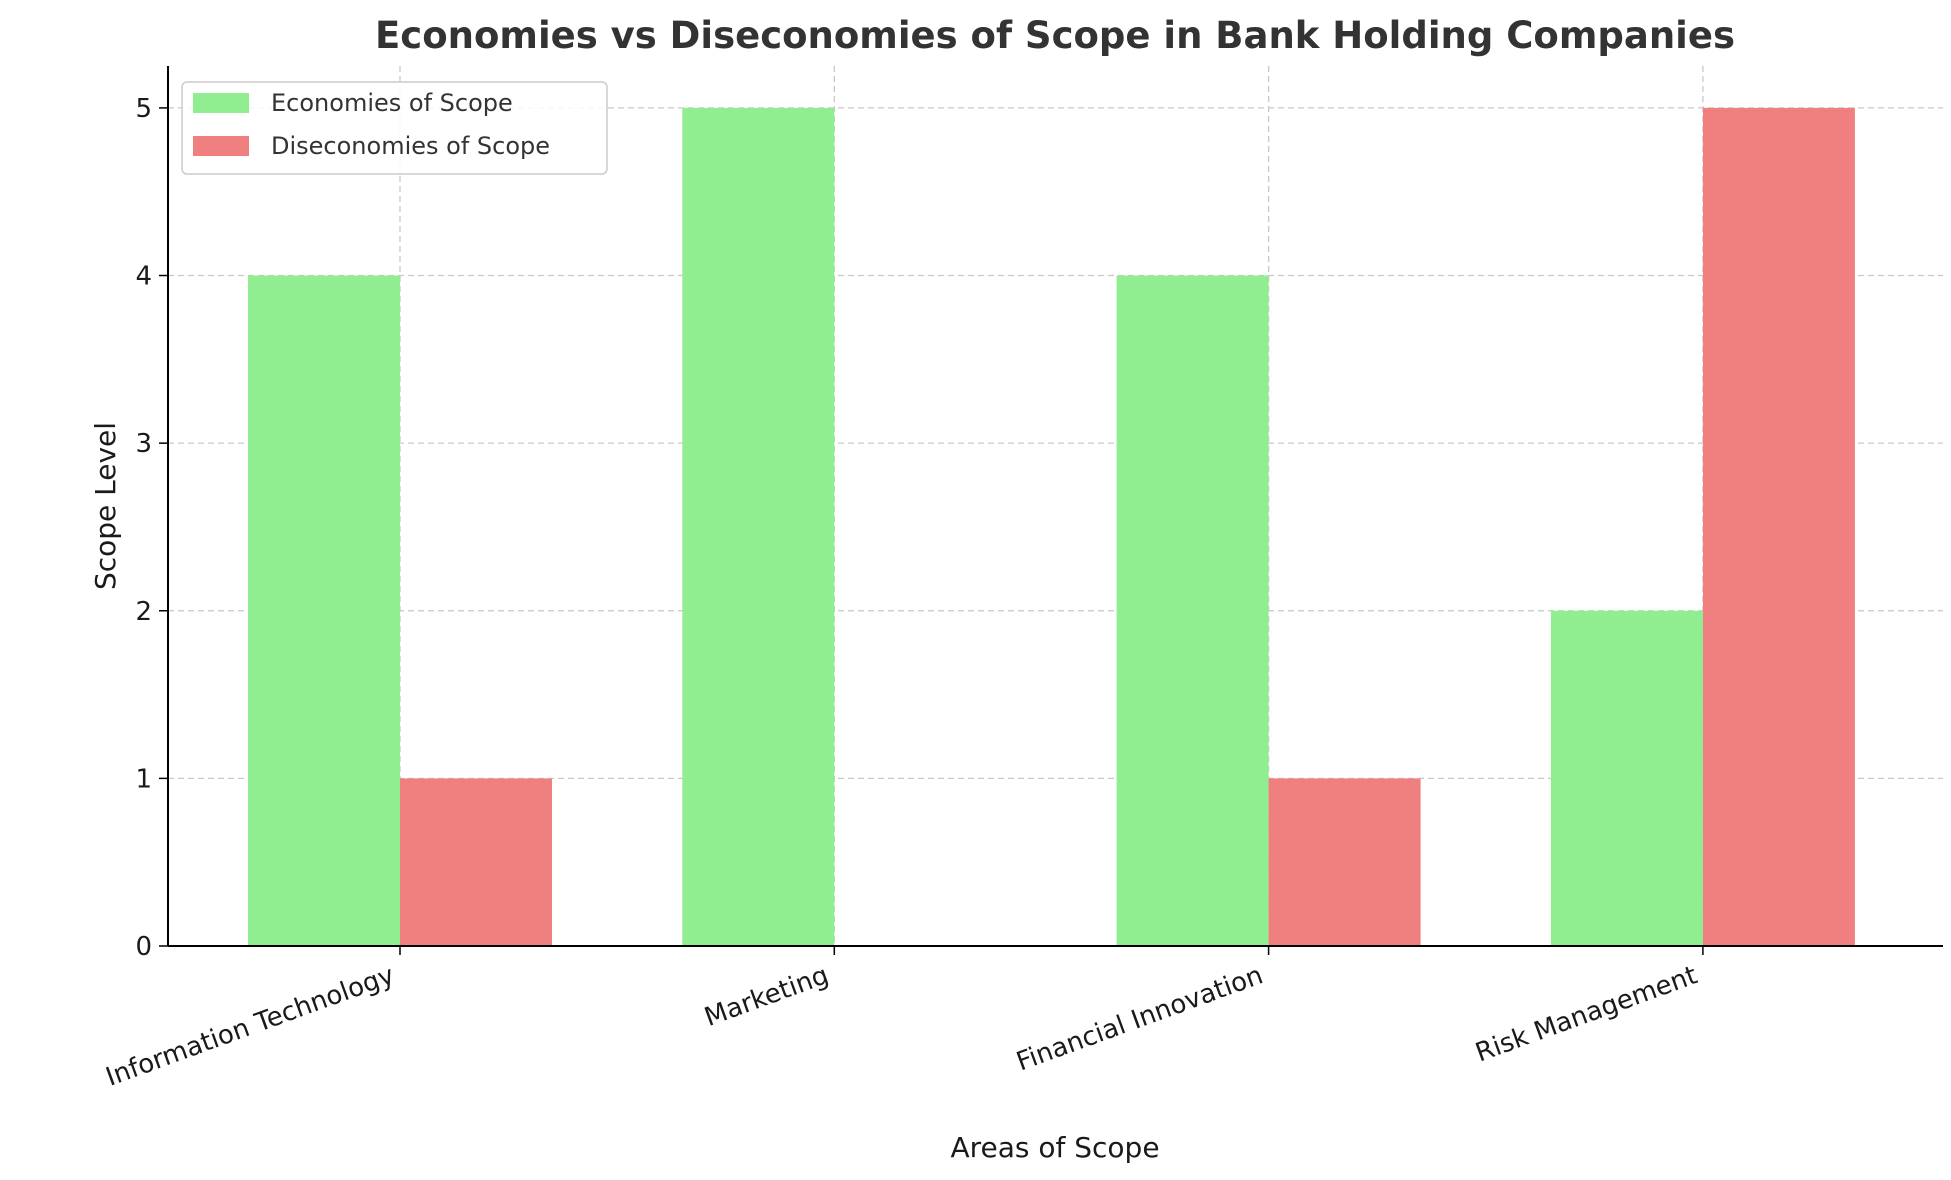 The width and height of the screenshot is (1951, 1180). Describe the element at coordinates (143, 612) in the screenshot. I see `y-tick-label: 2` at that location.